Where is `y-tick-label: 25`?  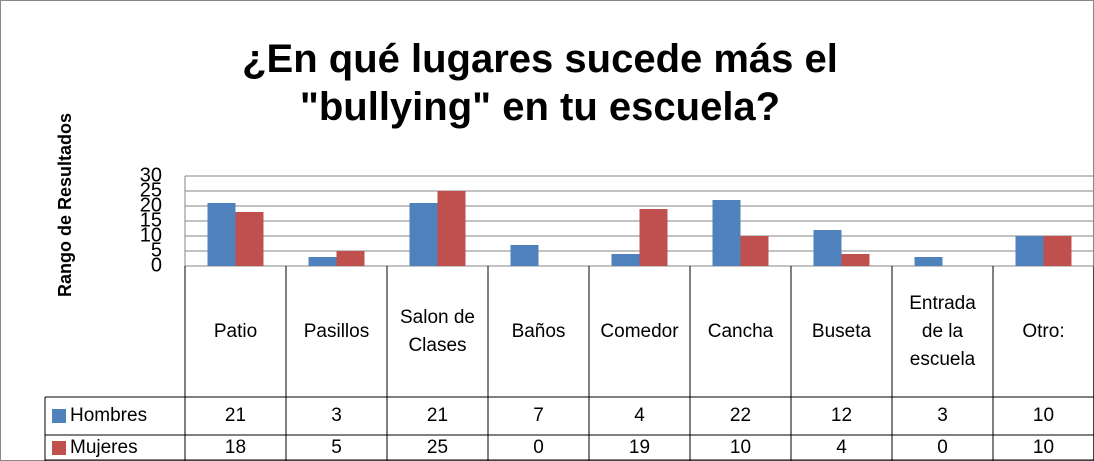
y-tick-label: 25 is located at coordinates (151, 190).